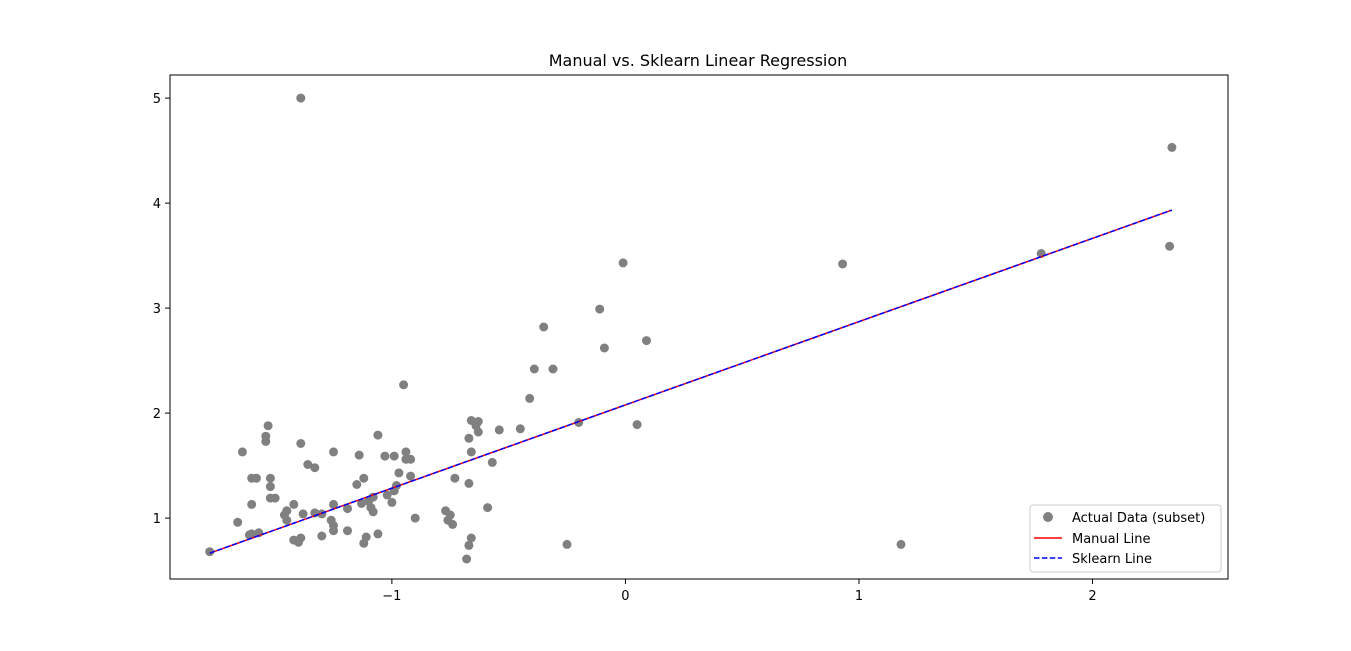  What do you see at coordinates (859, 596) in the screenshot?
I see `x-tick-label: 1` at bounding box center [859, 596].